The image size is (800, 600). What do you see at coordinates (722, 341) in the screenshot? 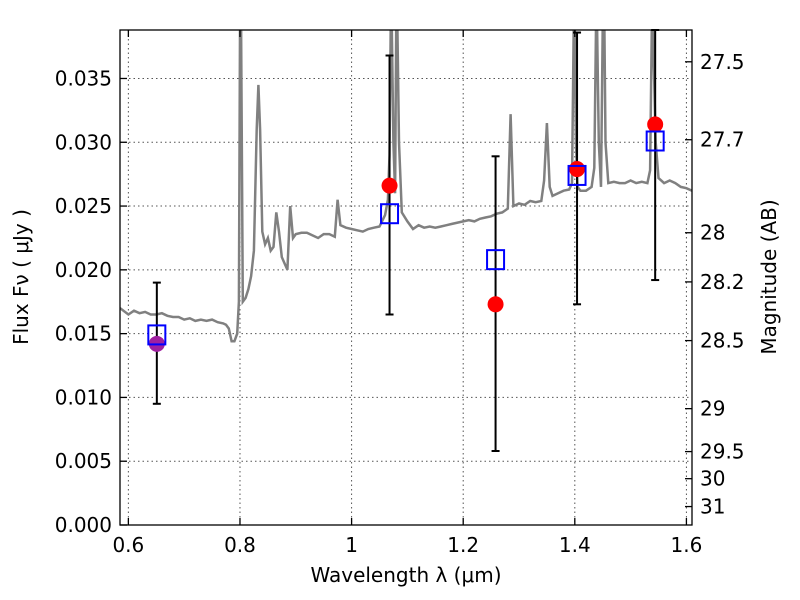
I see `right-tick-label: 28.5` at bounding box center [722, 341].